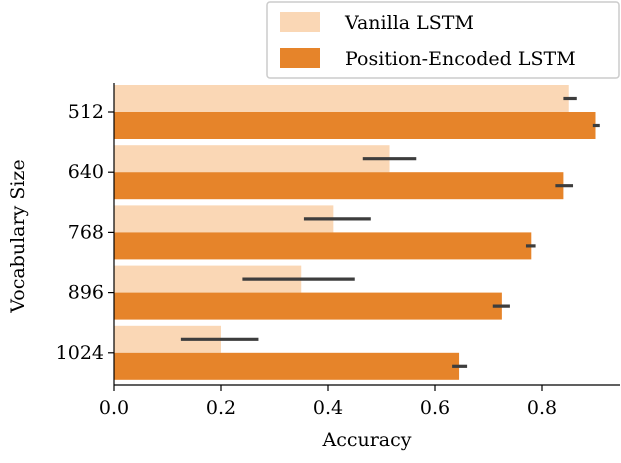 Image resolution: width=621 pixels, height=463 pixels. What do you see at coordinates (86, 172) in the screenshot?
I see `y-tick-label-640: 640` at bounding box center [86, 172].